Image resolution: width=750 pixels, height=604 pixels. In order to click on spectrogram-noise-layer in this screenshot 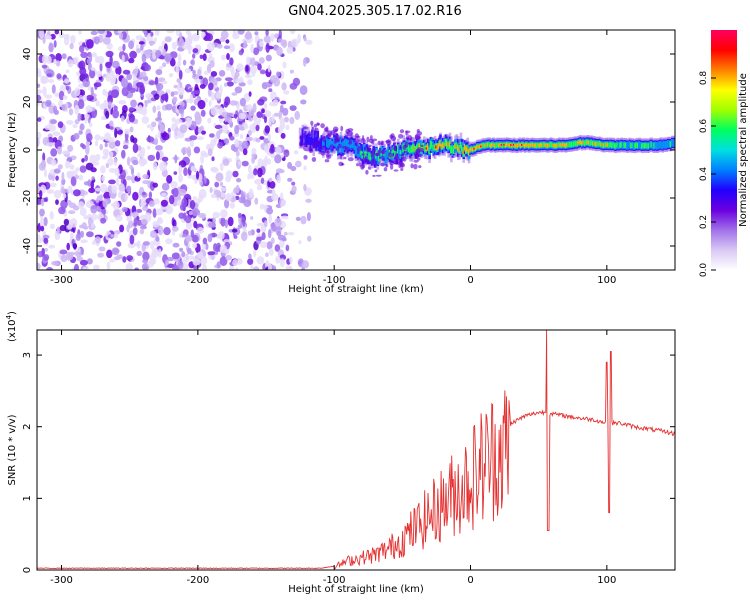, I will do `click(175, 150)`.